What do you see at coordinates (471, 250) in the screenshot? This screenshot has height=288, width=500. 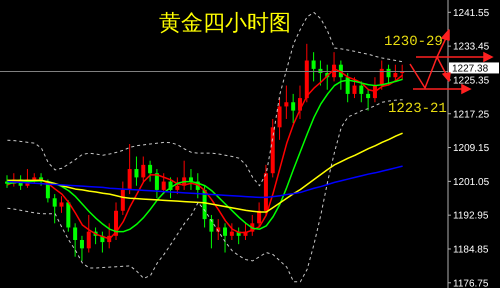 I see `y-tick-label: 1184.85` at bounding box center [471, 250].